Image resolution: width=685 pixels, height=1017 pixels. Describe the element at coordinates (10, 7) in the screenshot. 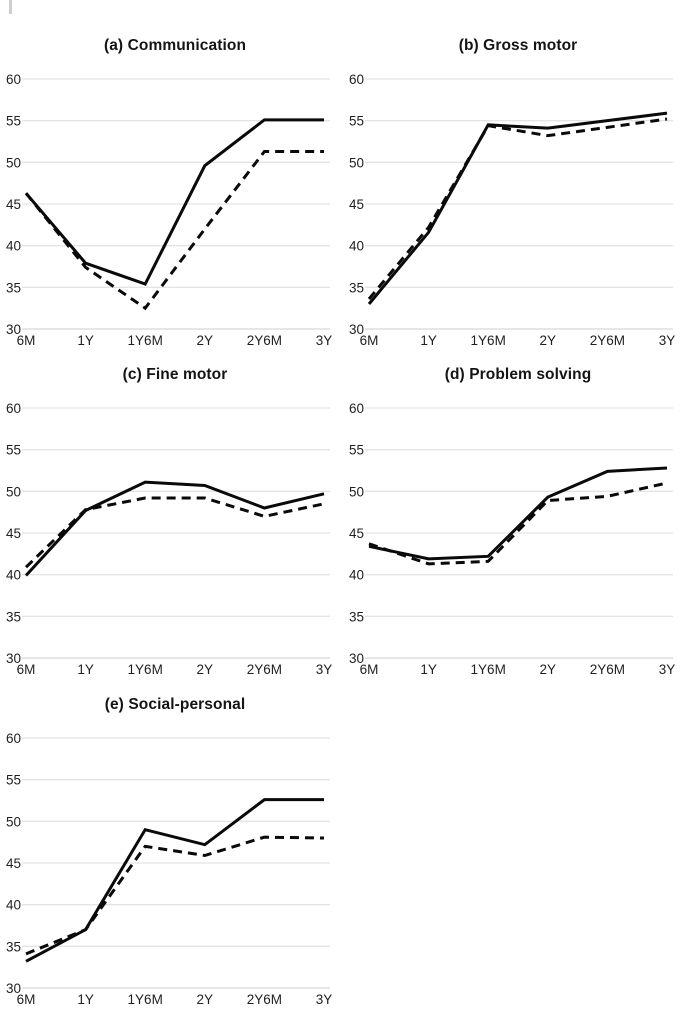

I see `stray-mark` at that location.